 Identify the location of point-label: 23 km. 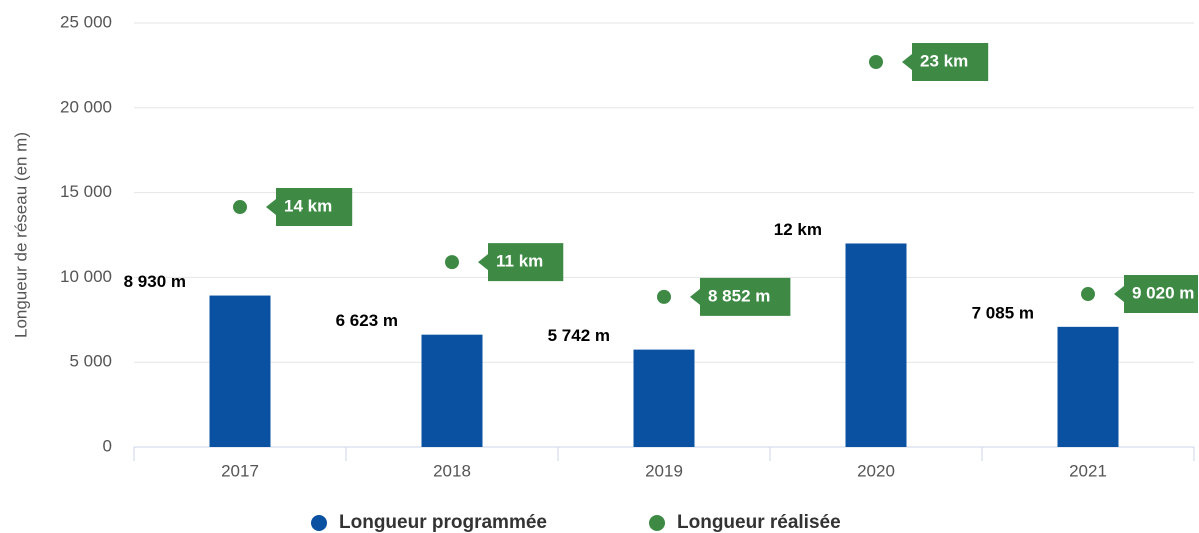
(944, 60).